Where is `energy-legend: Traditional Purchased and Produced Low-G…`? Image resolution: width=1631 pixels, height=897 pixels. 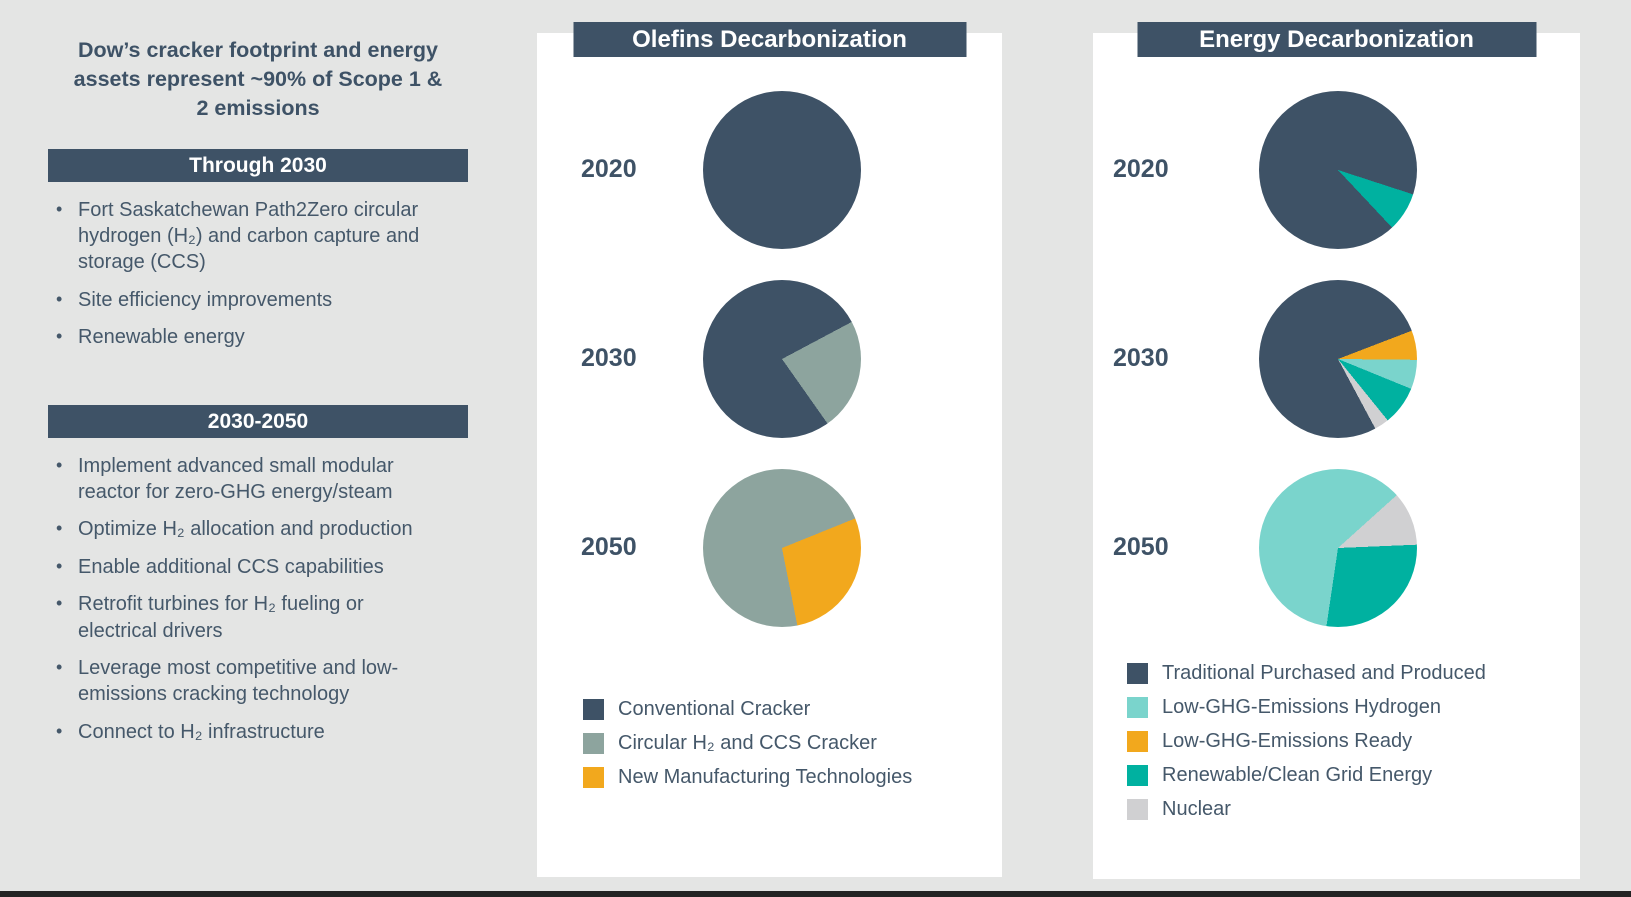
energy-legend: Traditional Purchased and Produced Low-G… is located at coordinates (1306, 741).